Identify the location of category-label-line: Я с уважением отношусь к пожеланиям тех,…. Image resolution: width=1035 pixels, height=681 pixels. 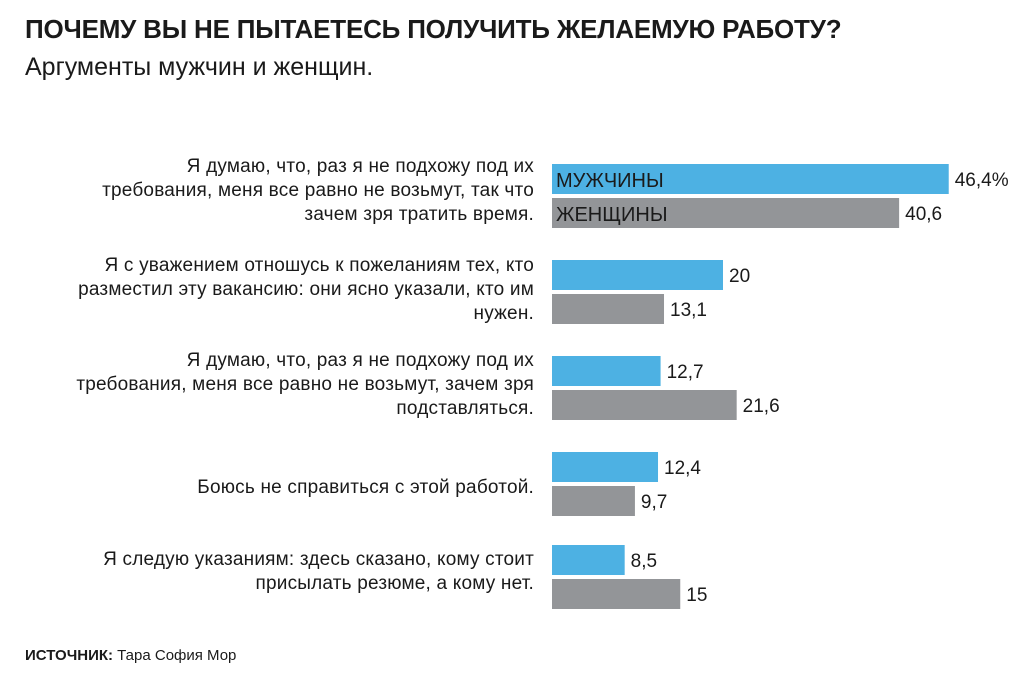
(319, 265).